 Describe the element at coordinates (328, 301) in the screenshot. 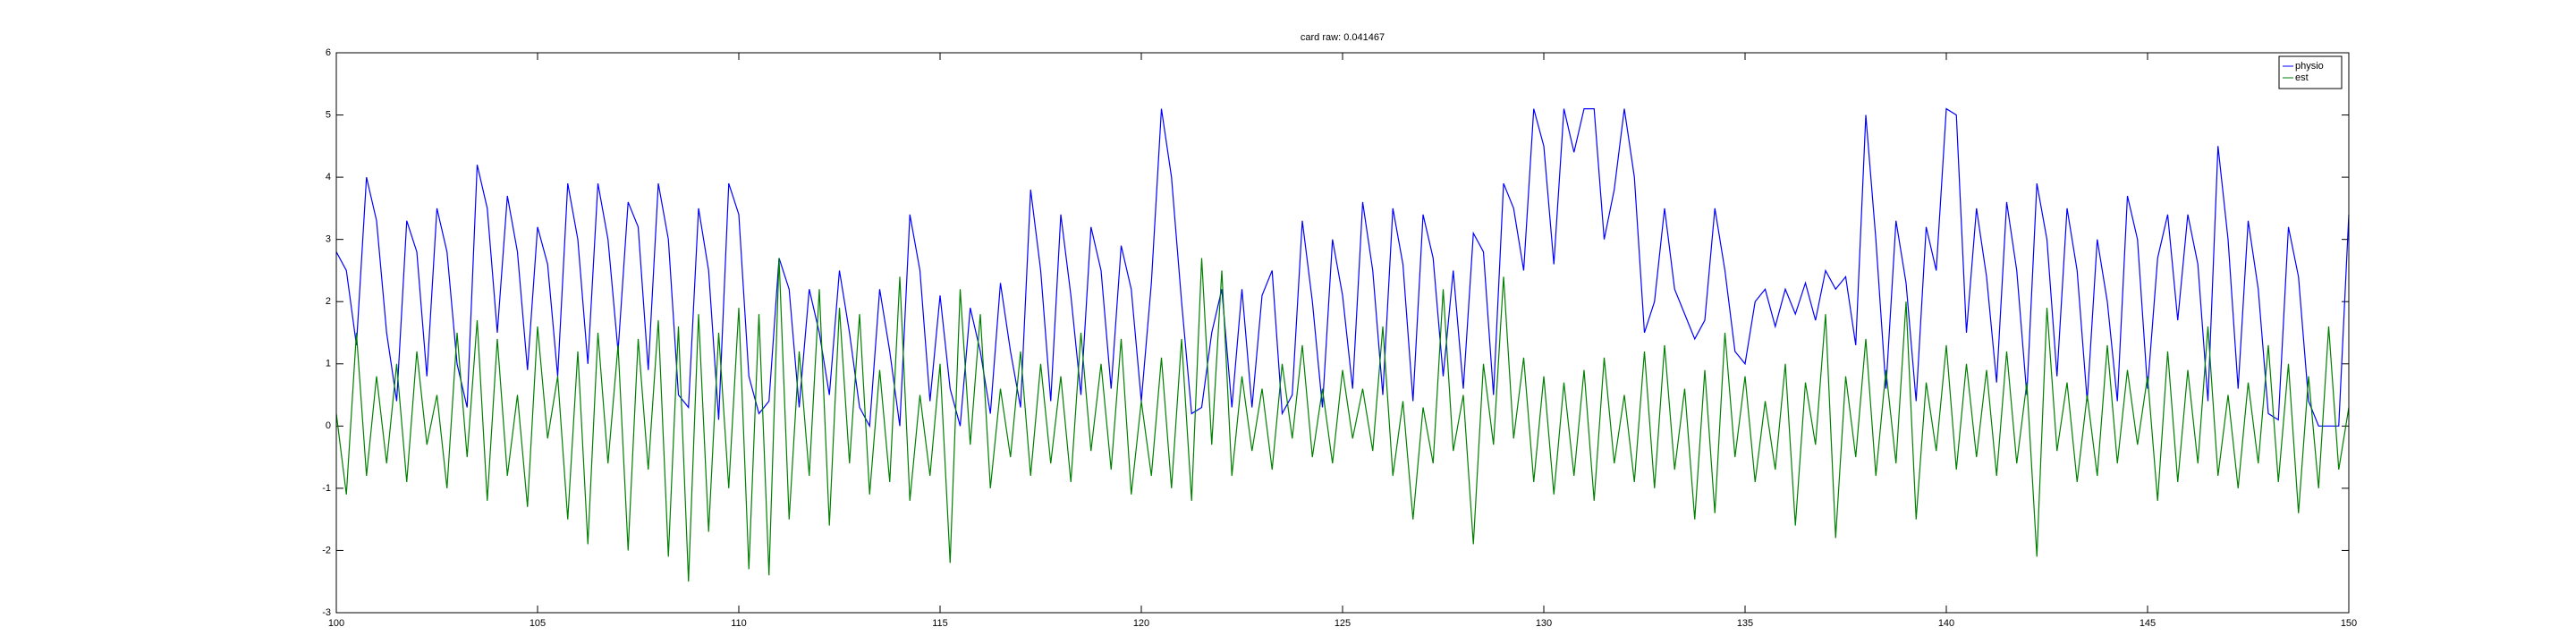

I see `y-tick-label: 2` at that location.